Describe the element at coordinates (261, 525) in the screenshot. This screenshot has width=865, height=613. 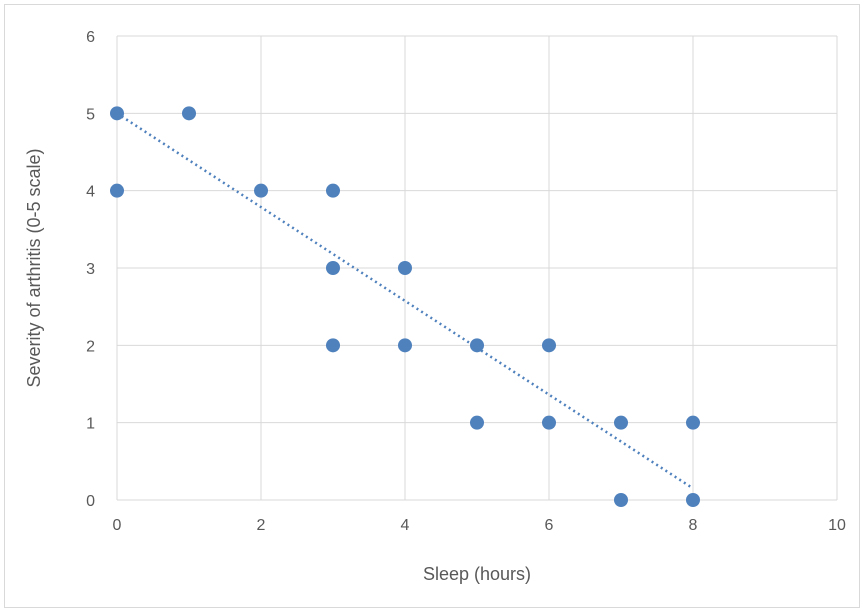
I see `x-tick-label: 2` at that location.